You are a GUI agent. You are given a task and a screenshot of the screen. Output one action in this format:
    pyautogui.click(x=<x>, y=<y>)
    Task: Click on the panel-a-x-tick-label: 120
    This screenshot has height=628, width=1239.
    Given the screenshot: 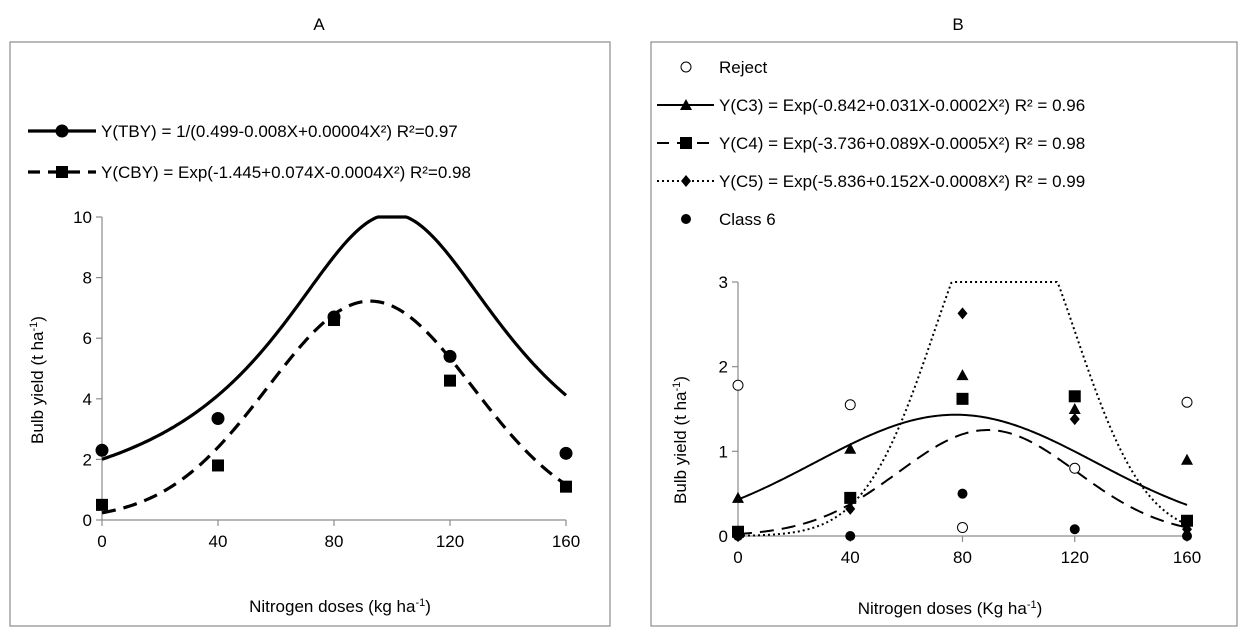 What is the action you would take?
    pyautogui.click(x=450, y=541)
    